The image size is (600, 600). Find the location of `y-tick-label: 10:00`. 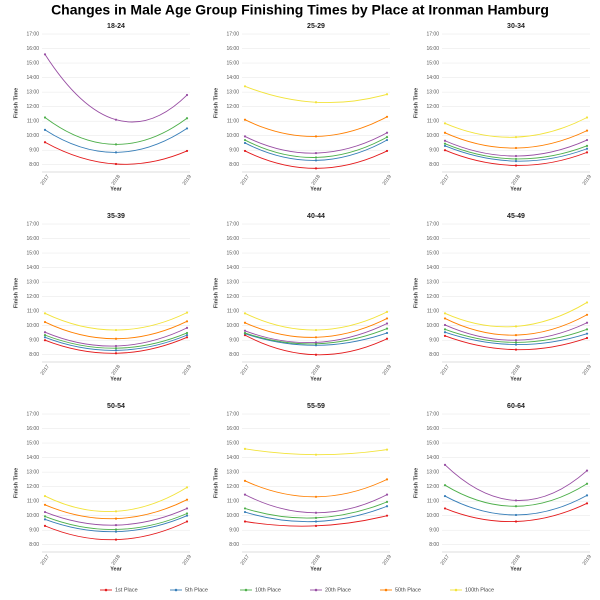

y-tick-label: 10:00 is located at coordinates (32, 516).